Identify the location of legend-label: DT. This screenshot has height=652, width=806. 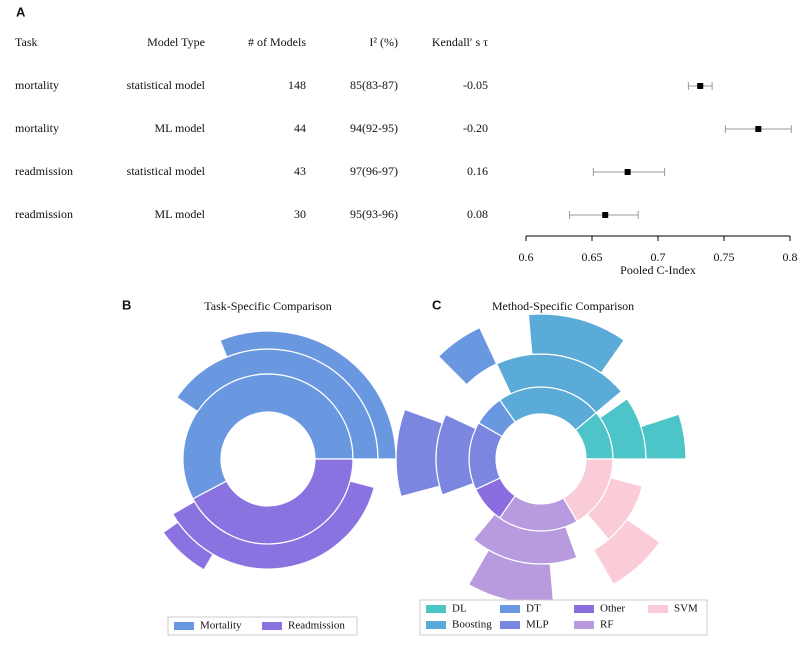
(533, 609).